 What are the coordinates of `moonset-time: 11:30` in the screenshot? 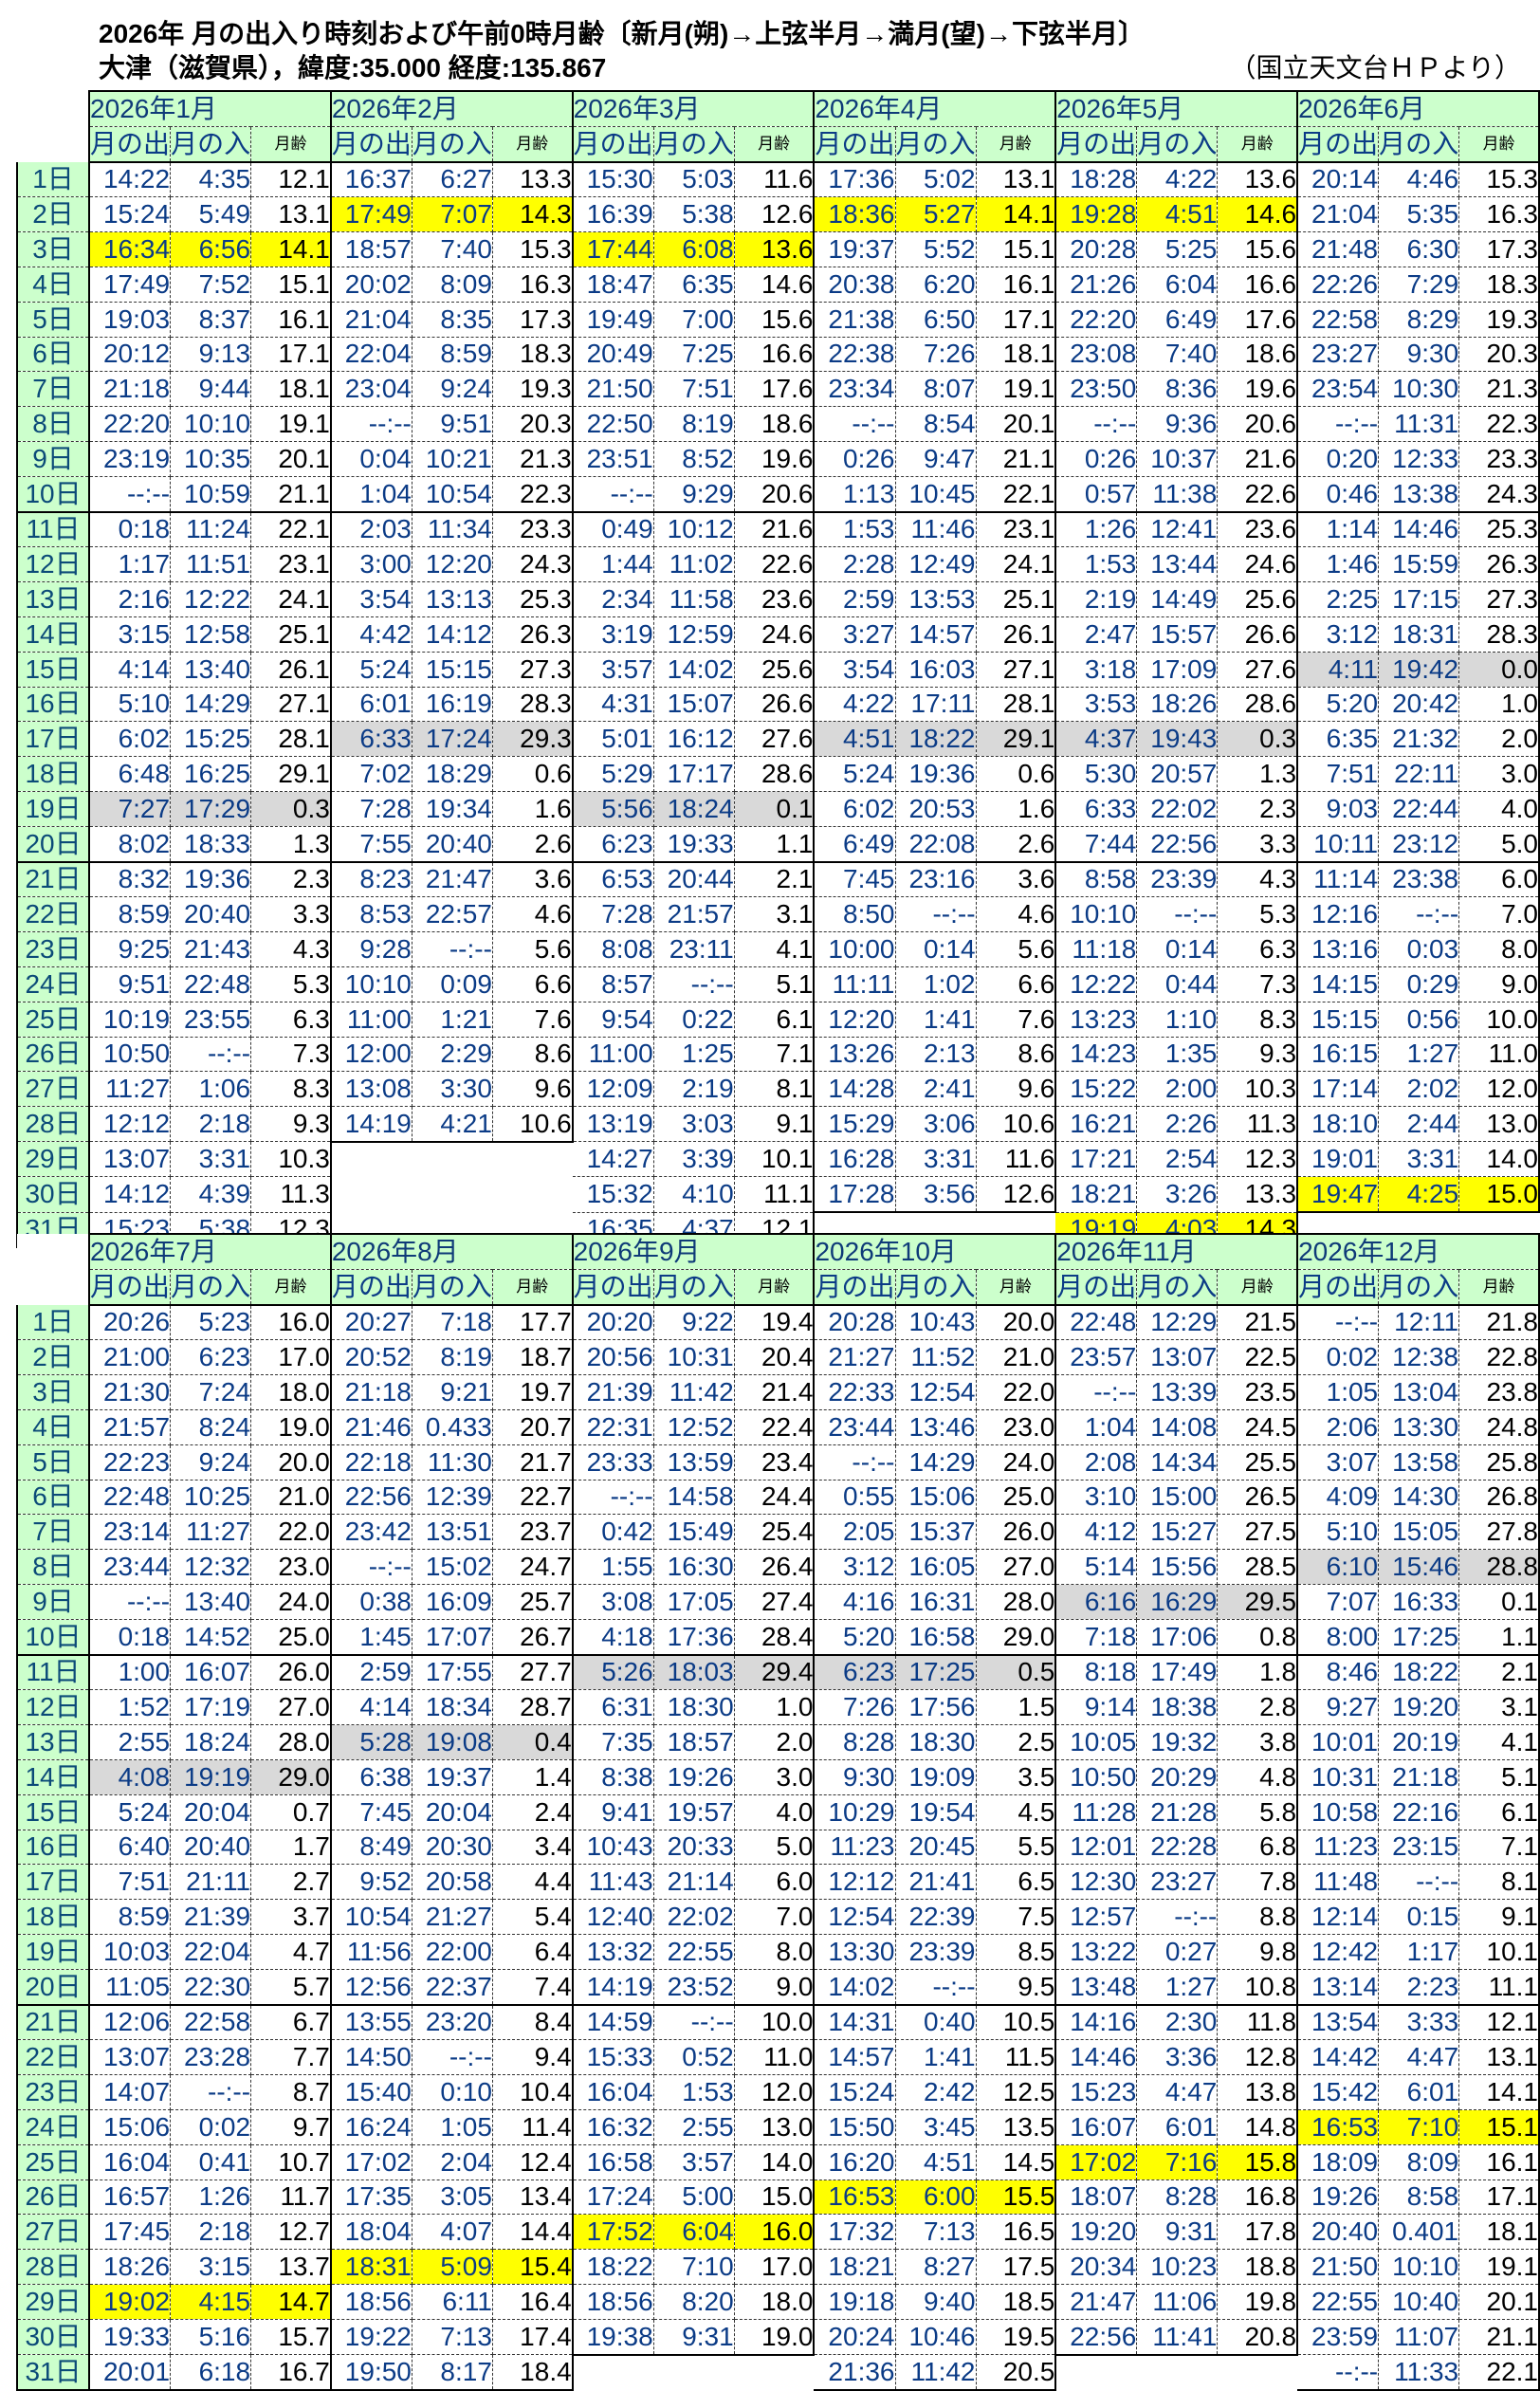 It's located at (452, 1462).